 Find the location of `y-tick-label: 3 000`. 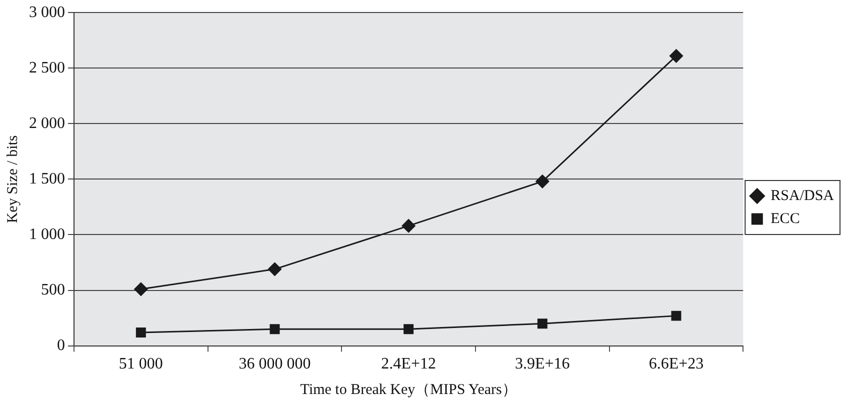

y-tick-label: 3 000 is located at coordinates (47, 12).